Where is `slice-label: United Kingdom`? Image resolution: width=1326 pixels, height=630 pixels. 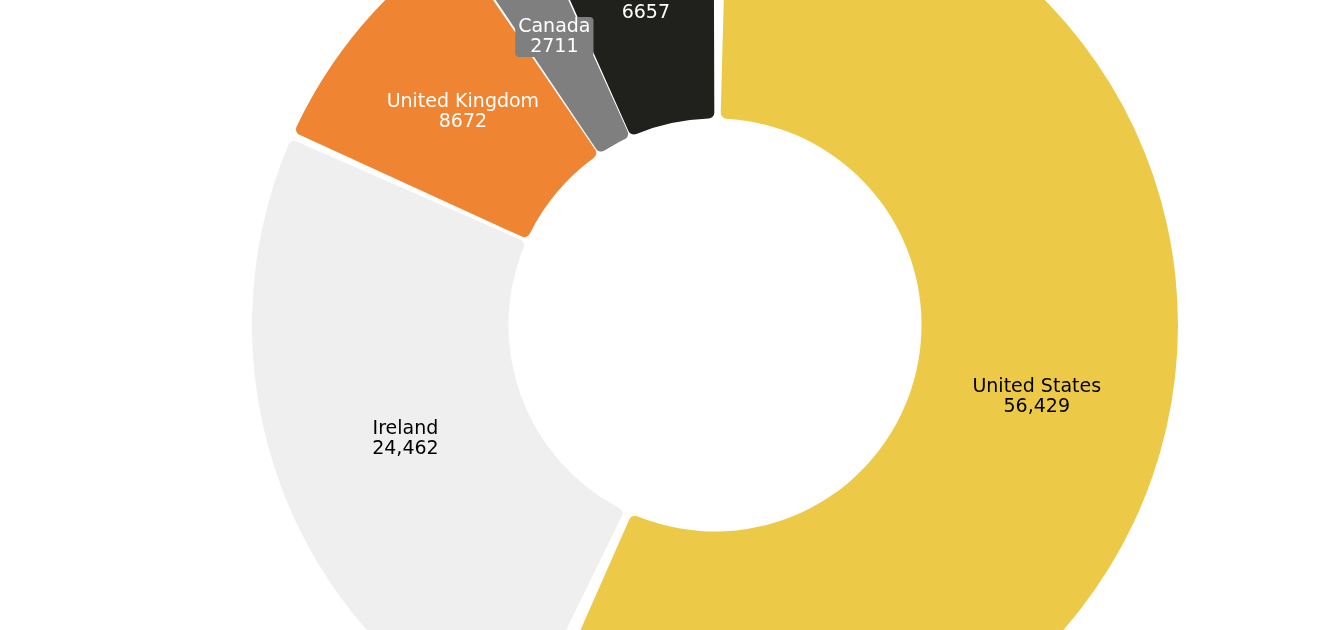 slice-label: United Kingdom is located at coordinates (463, 100).